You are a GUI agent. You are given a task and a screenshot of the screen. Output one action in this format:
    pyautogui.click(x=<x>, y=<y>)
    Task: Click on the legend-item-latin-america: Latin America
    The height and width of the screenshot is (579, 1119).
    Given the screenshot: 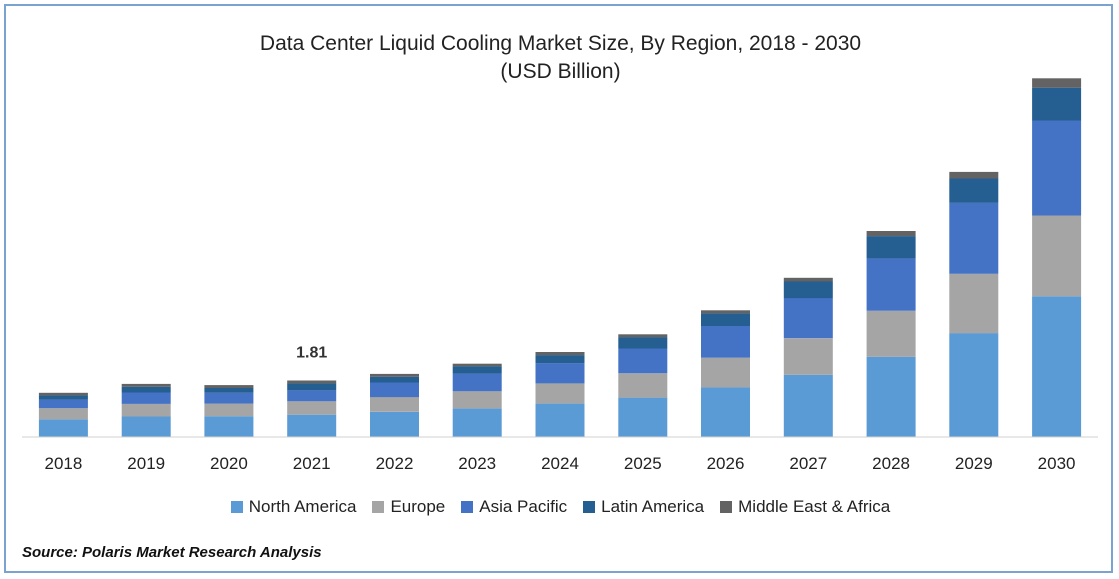 What is the action you would take?
    pyautogui.click(x=643, y=507)
    